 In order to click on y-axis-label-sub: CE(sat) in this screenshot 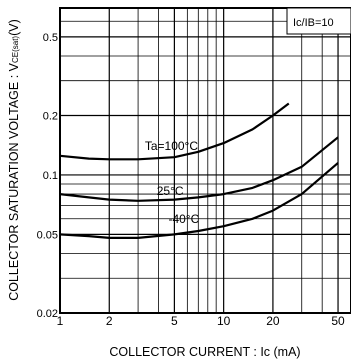, I will do `click(15, 49)`.